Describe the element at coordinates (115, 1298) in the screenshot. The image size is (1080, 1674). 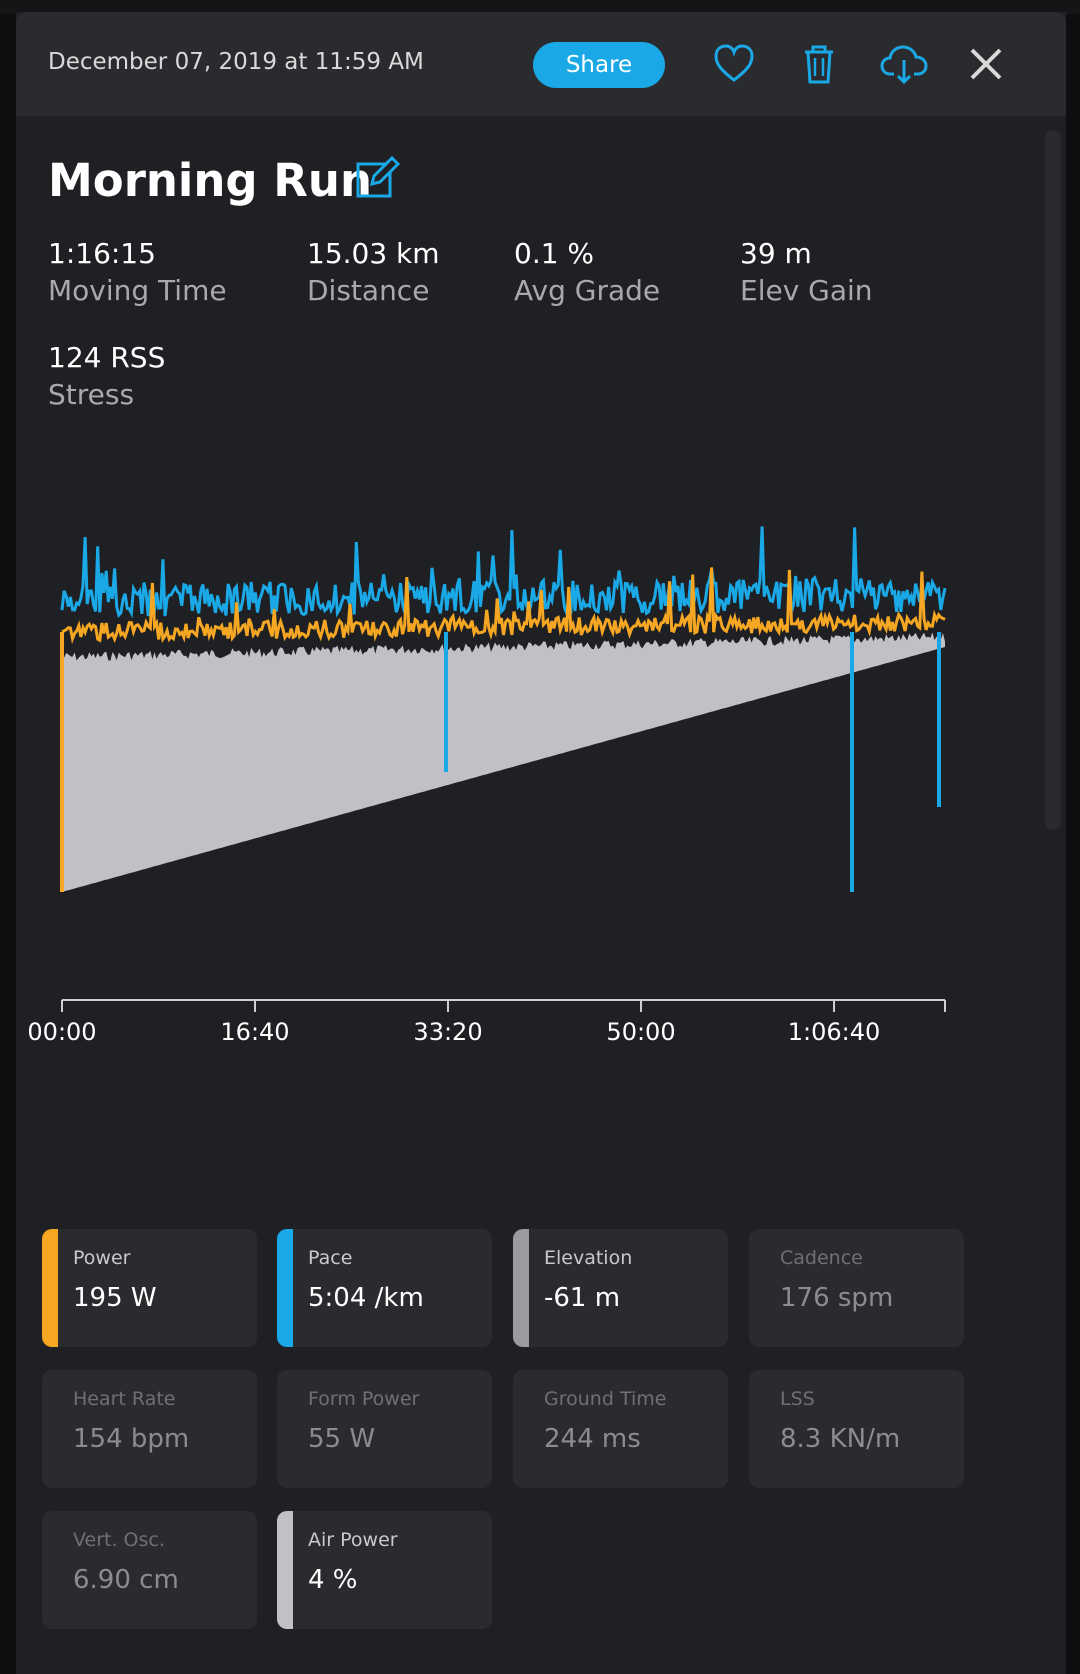
I see `metric-value: 195 W` at that location.